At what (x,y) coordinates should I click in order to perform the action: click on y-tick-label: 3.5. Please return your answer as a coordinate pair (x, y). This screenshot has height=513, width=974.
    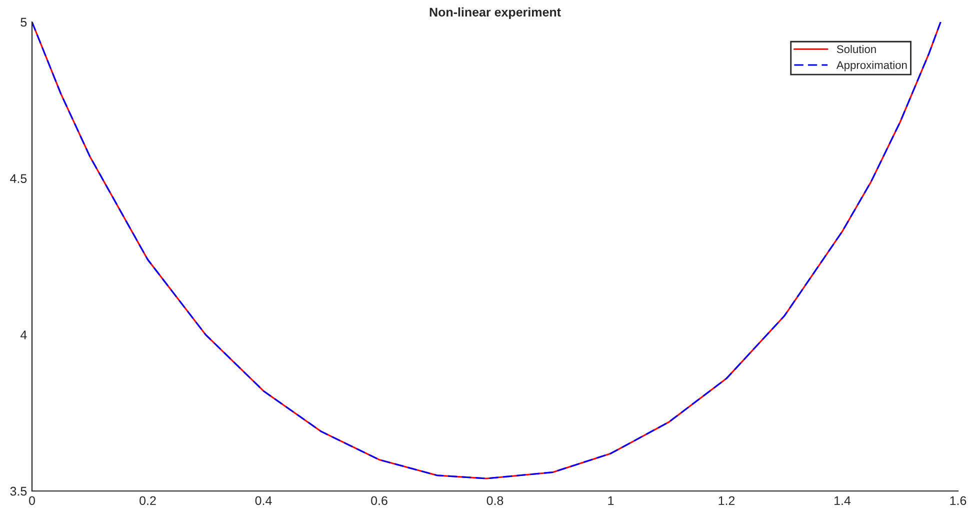
    Looking at the image, I should click on (18, 491).